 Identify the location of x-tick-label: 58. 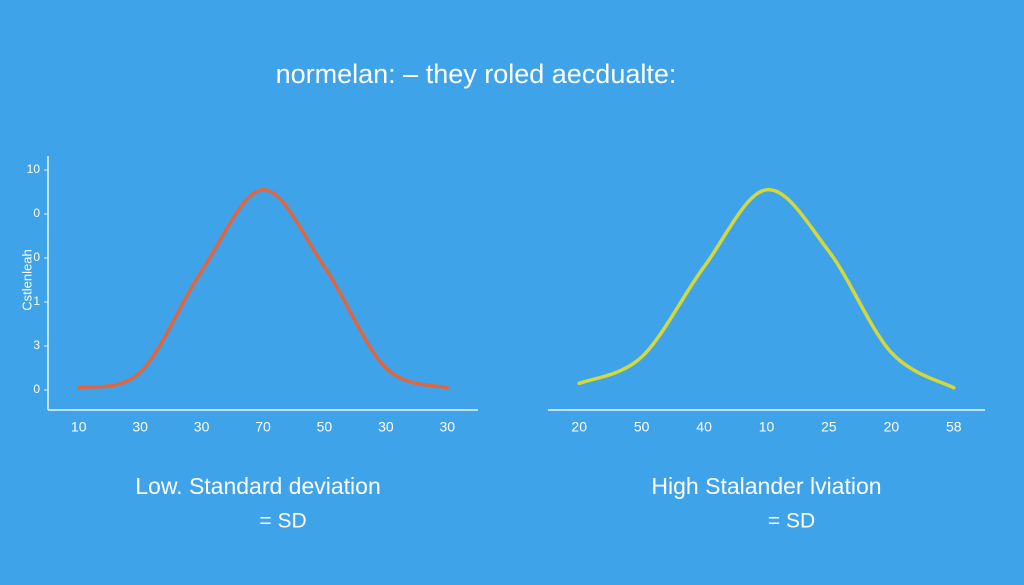
(954, 427).